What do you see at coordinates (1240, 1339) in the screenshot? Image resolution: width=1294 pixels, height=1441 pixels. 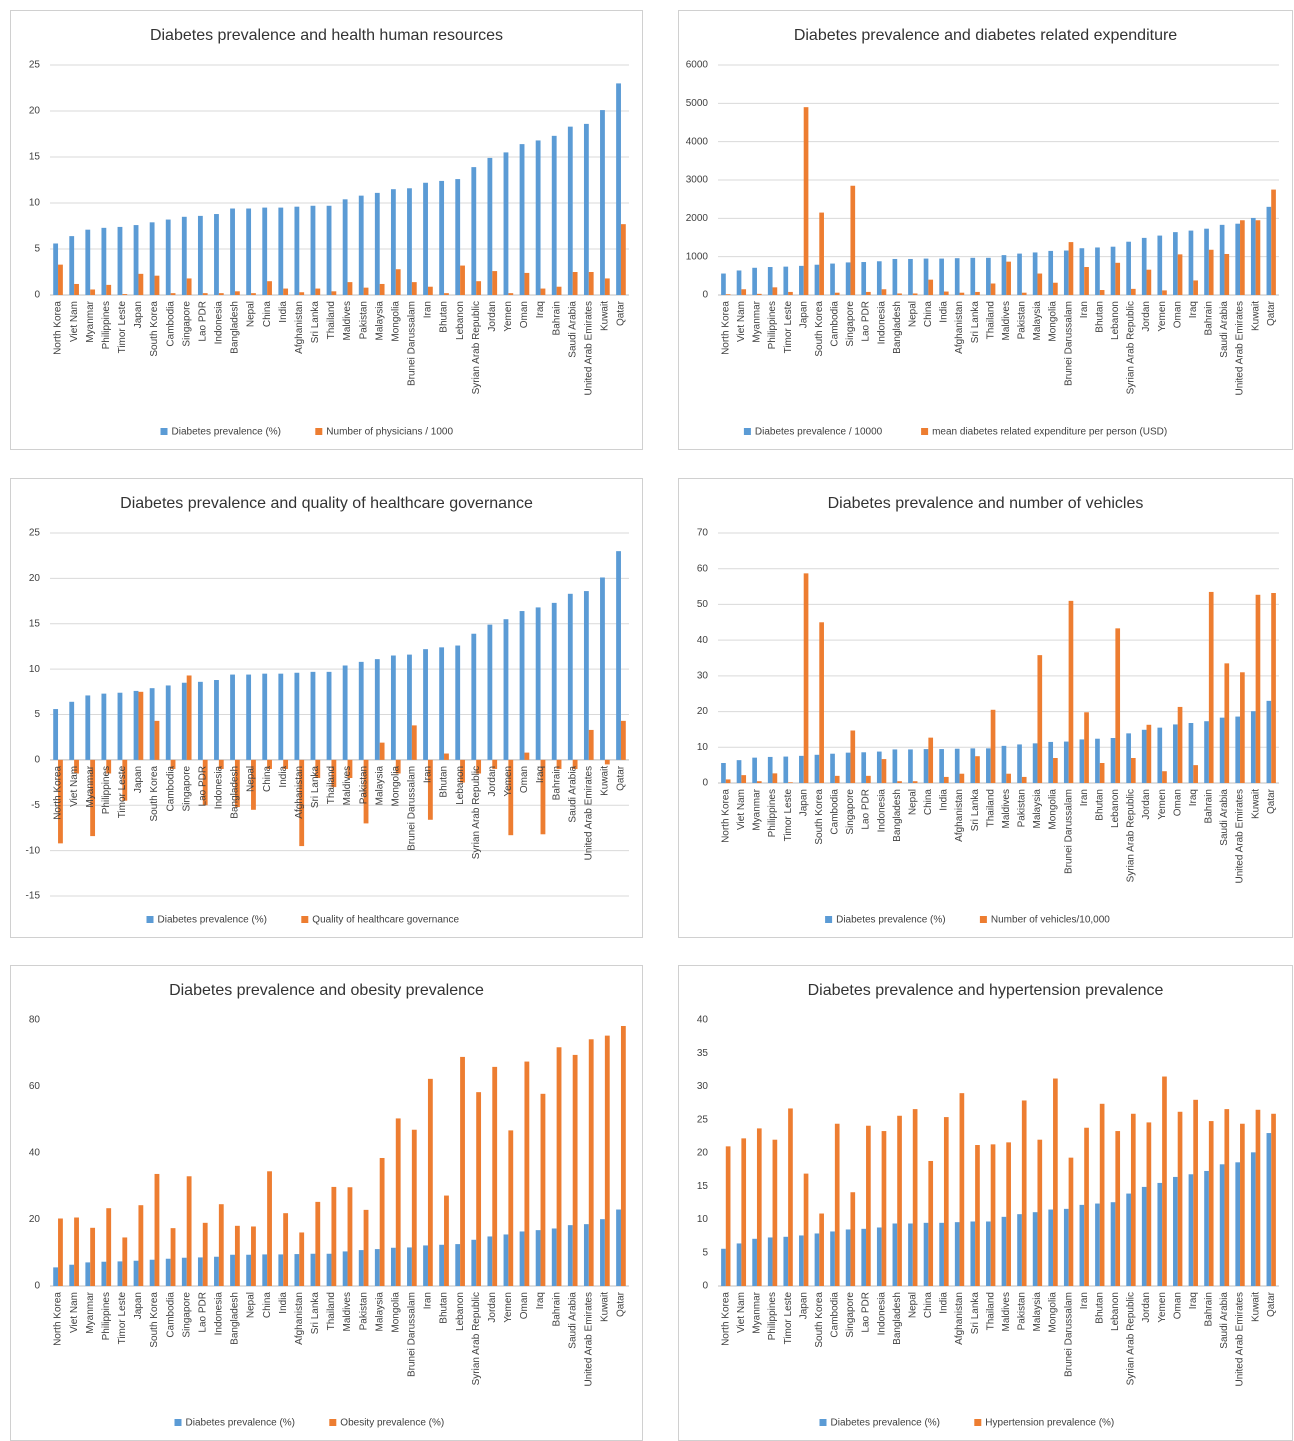 I see `x-tick-label: United Arab Emirates` at bounding box center [1240, 1339].